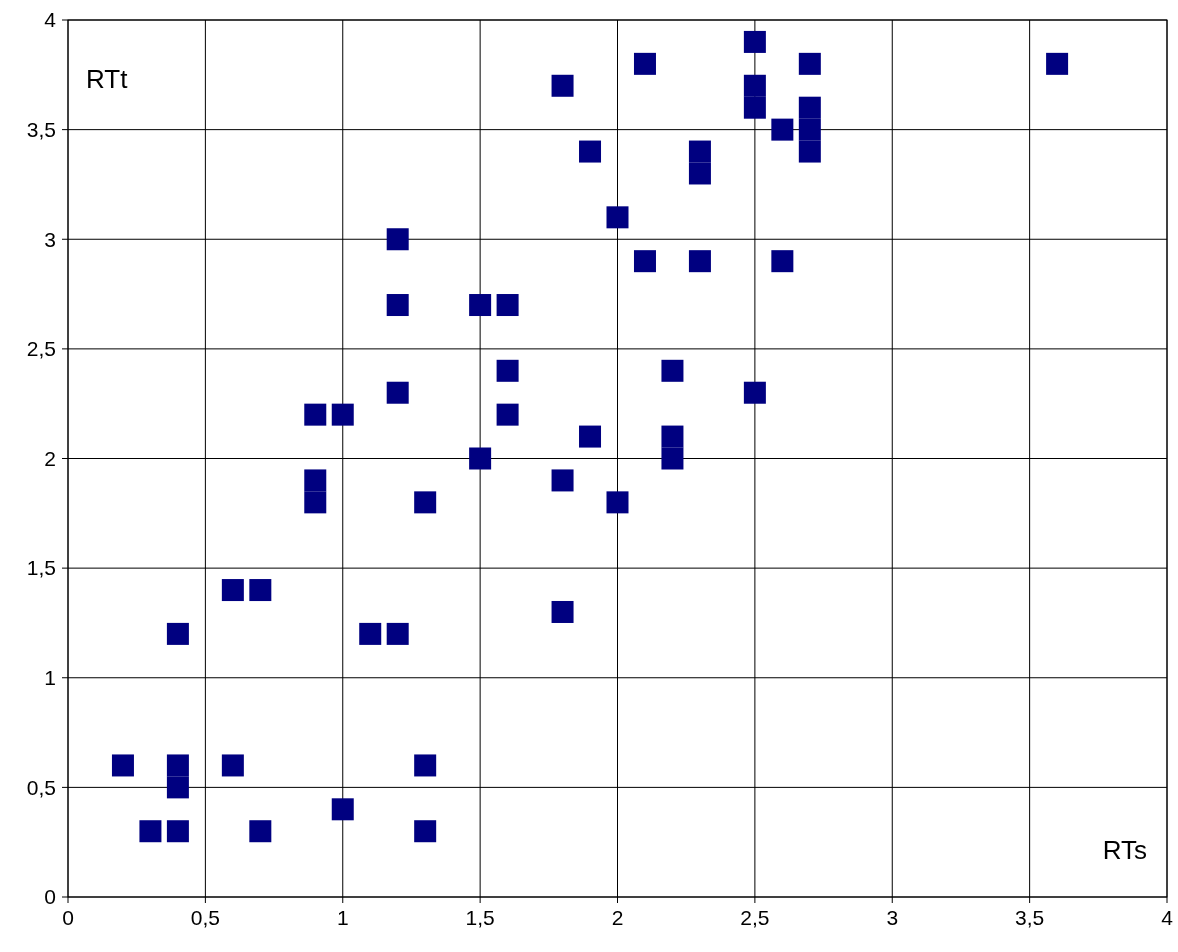 This screenshot has width=1178, height=952. I want to click on y-tick-label: 4, so click(50, 20).